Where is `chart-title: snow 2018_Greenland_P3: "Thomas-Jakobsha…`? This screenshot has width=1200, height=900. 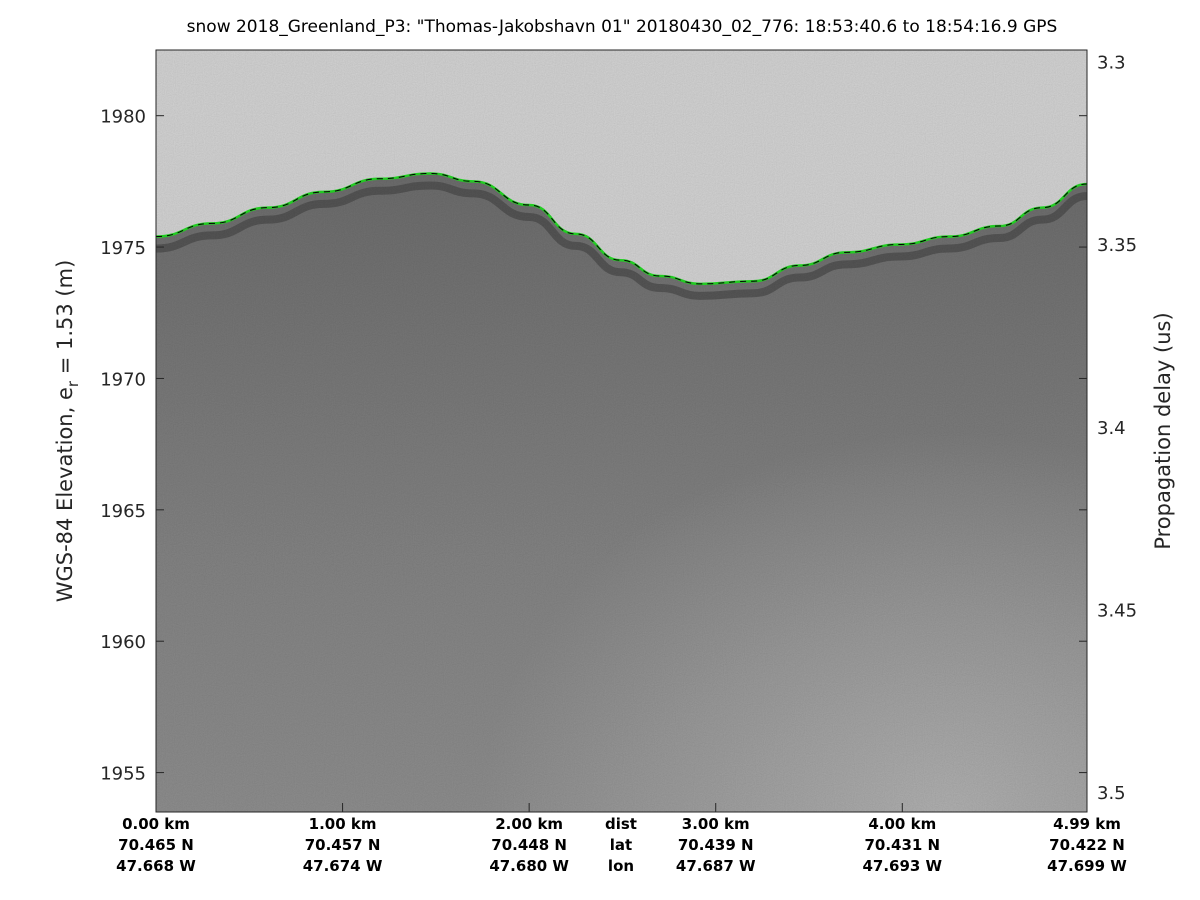
chart-title: snow 2018_Greenland_P3: "Thomas-Jakobsha… is located at coordinates (622, 27).